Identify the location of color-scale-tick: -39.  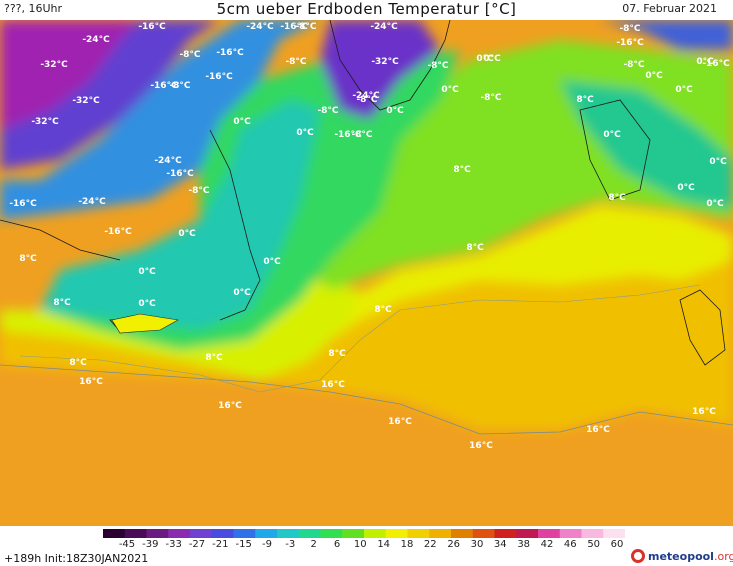
(150, 544).